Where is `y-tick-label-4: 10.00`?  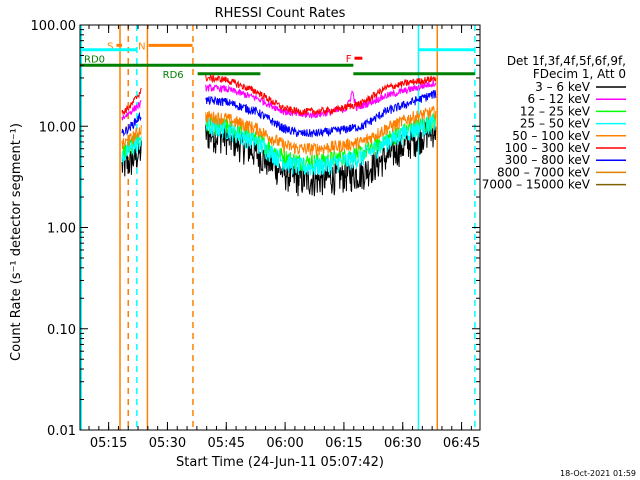 y-tick-label-4: 10.00 is located at coordinates (57, 127).